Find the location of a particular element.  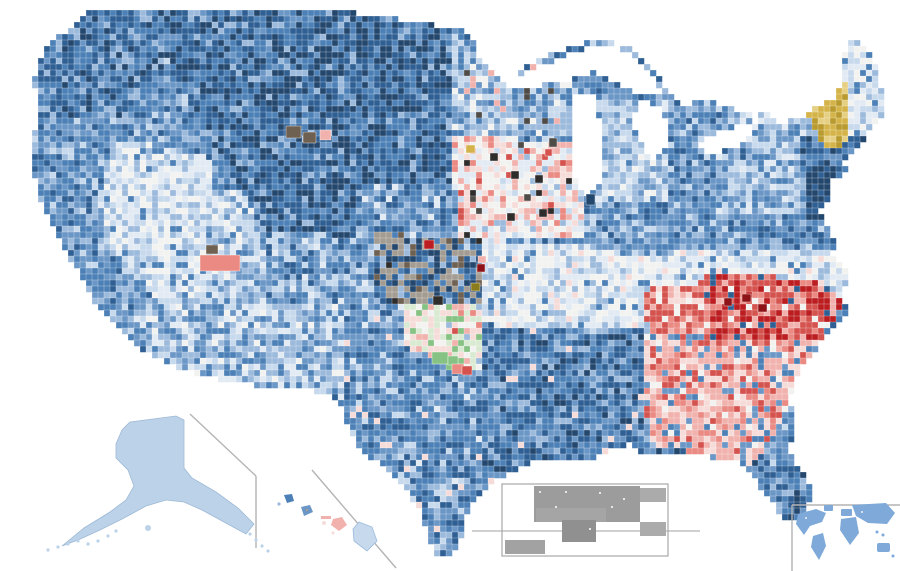

hawaii-inset is located at coordinates (327, 523).